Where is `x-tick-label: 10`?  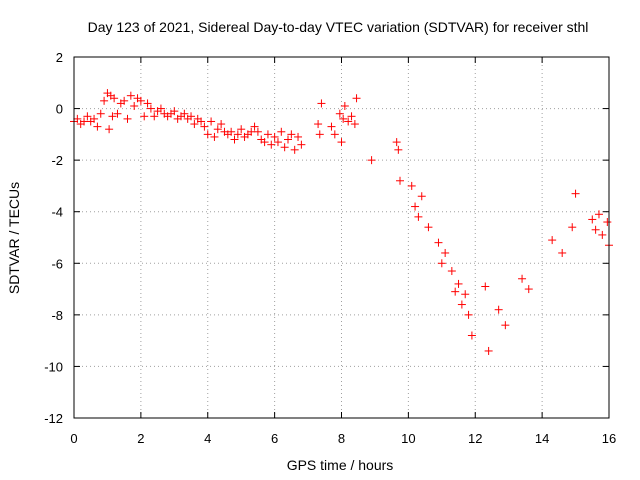
x-tick-label: 10 is located at coordinates (408, 438).